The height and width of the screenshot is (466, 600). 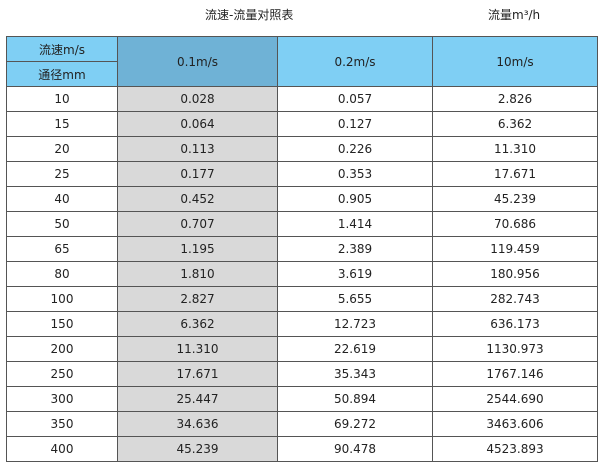 What do you see at coordinates (355, 174) in the screenshot?
I see `flow-cell: 0.353` at bounding box center [355, 174].